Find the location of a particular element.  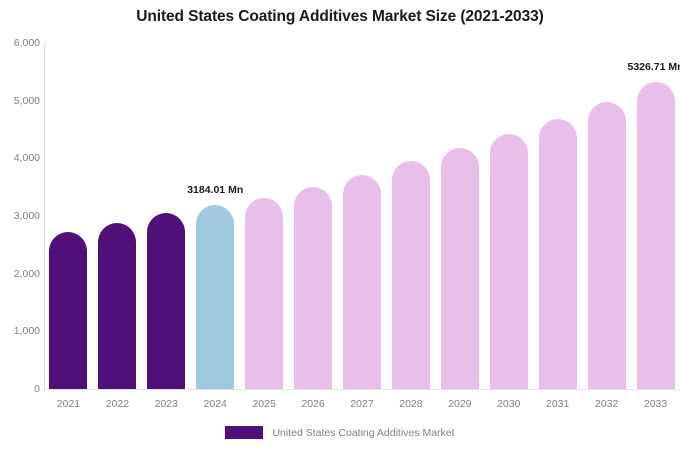

bar-2031 is located at coordinates (557, 253).